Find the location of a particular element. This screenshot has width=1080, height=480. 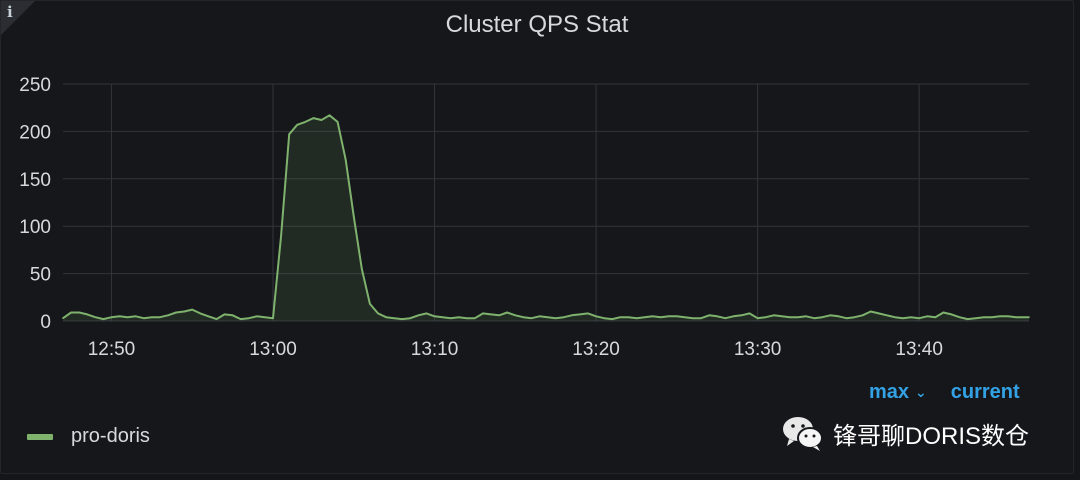

legend-series-item: pro-doris is located at coordinates (88, 436).